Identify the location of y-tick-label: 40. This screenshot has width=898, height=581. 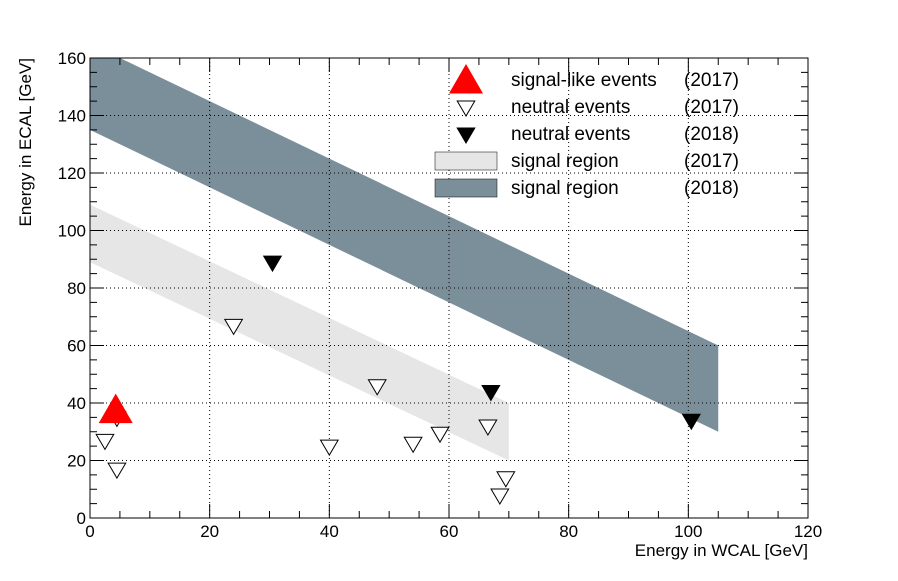
(76, 403).